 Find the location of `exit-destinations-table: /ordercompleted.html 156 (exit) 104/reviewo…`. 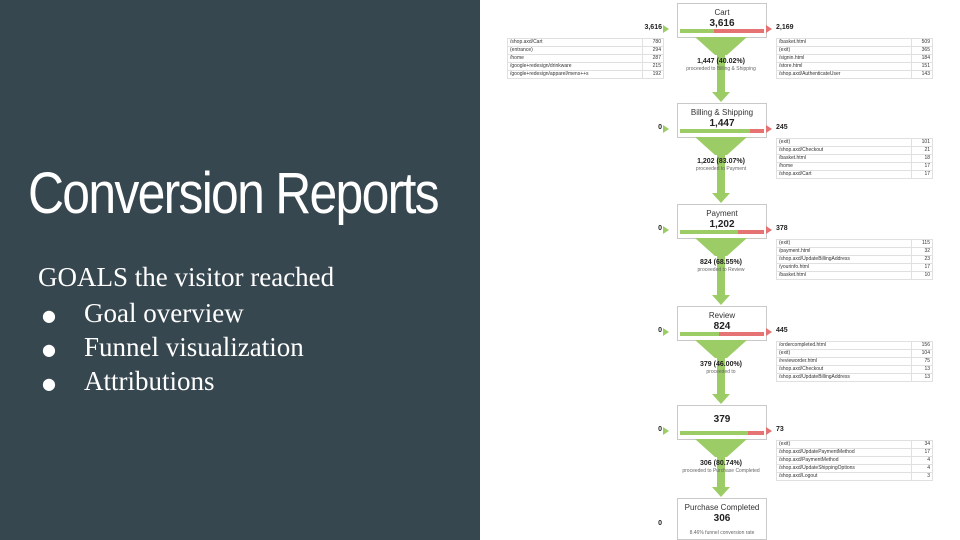

exit-destinations-table: /ordercompleted.html 156 (exit) 104/reviewo… is located at coordinates (854, 361).